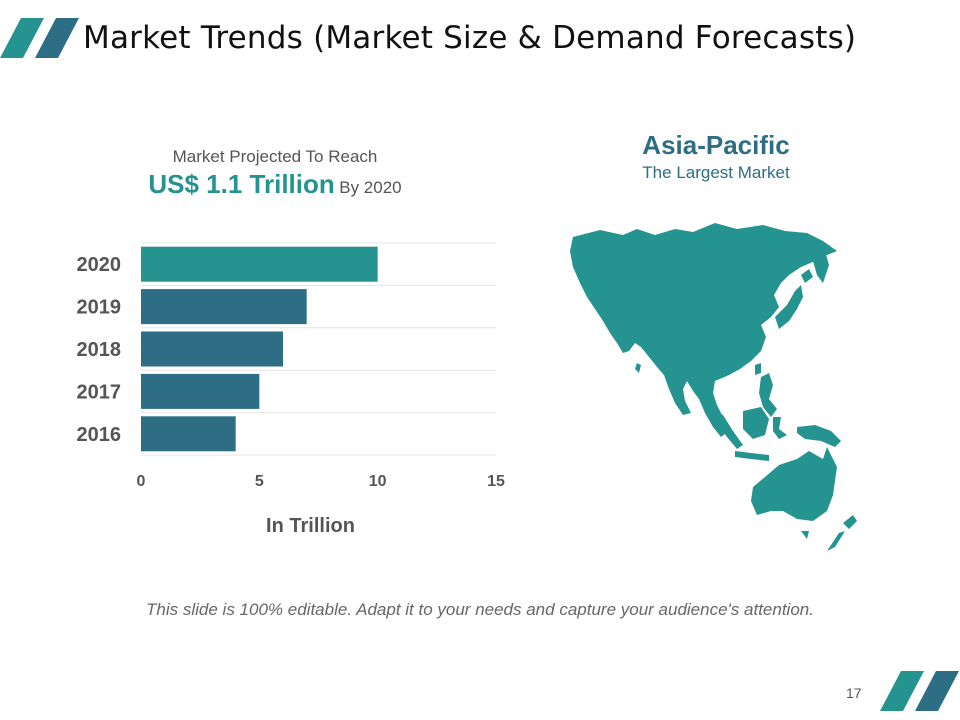  Describe the element at coordinates (703, 330) in the screenshot. I see `map-asia-mainland` at that location.